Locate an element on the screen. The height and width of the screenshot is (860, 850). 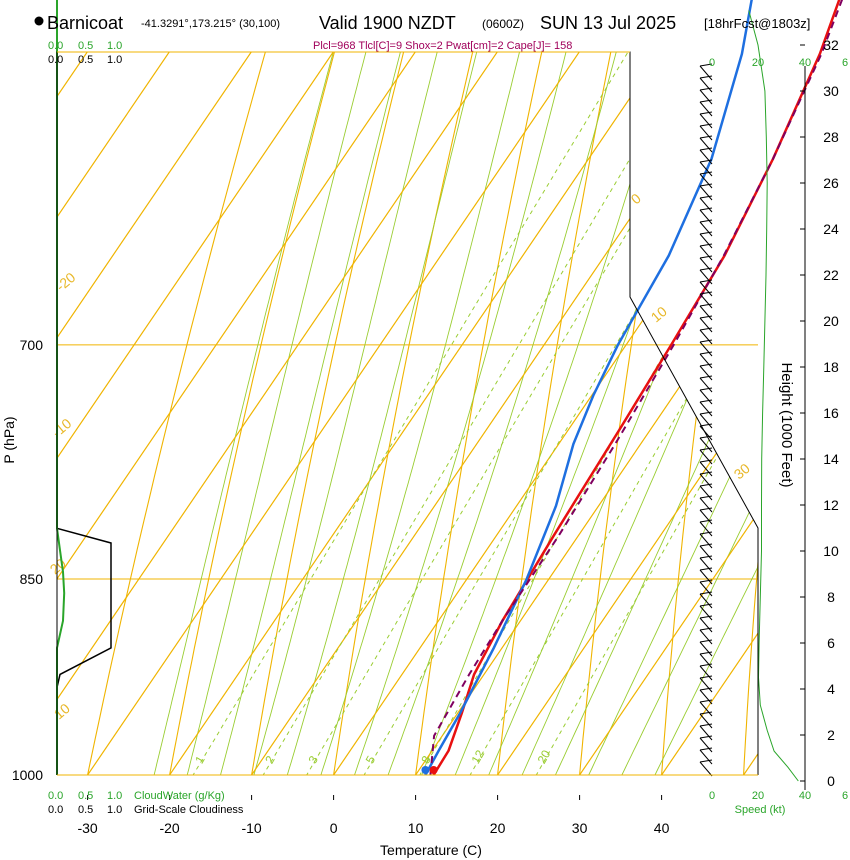
cloudwater-profile is located at coordinates (61, 387).